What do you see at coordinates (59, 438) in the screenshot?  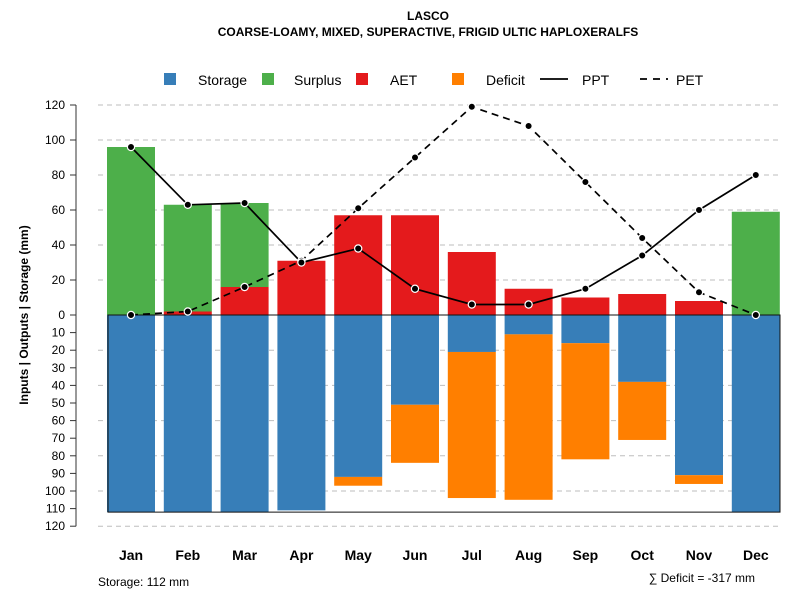 I see `y-tick-label: 70` at bounding box center [59, 438].